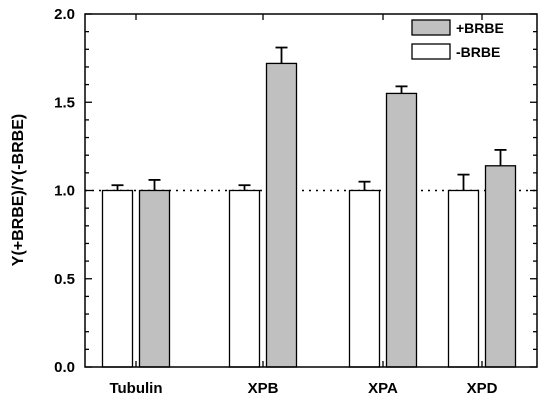 The height and width of the screenshot is (405, 550). Describe the element at coordinates (383, 388) in the screenshot. I see `x-tick-label: XPA` at that location.